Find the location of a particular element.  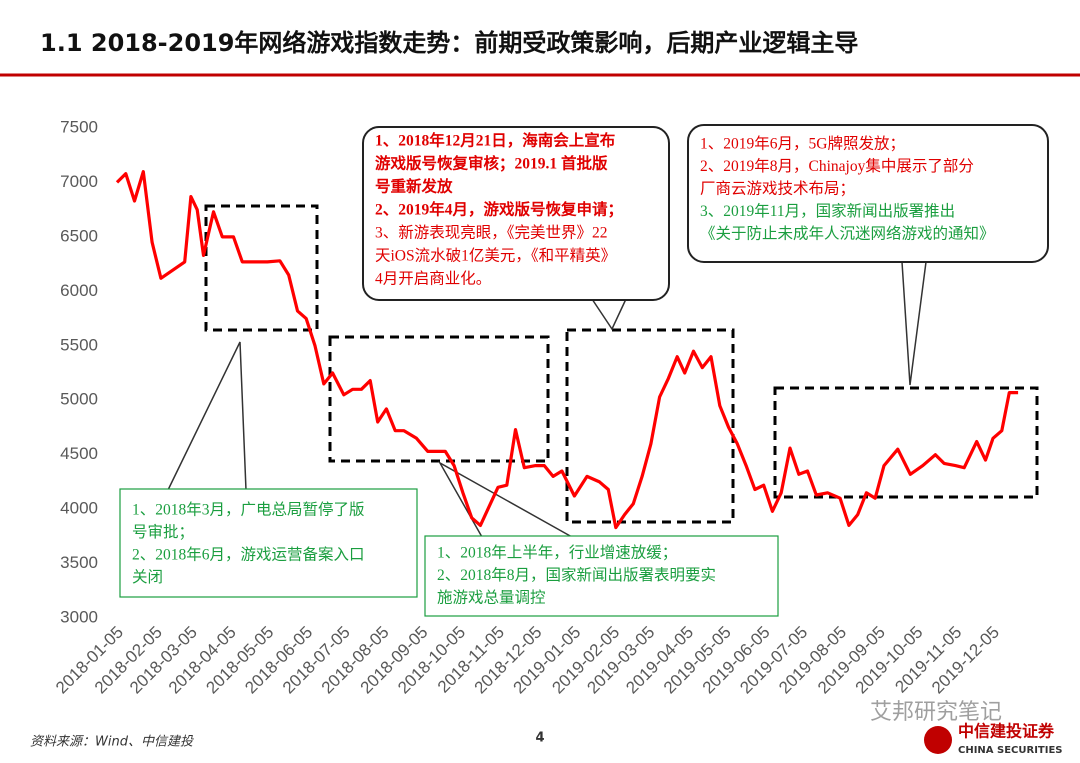

y-tick-label: 7500 is located at coordinates (79, 126).